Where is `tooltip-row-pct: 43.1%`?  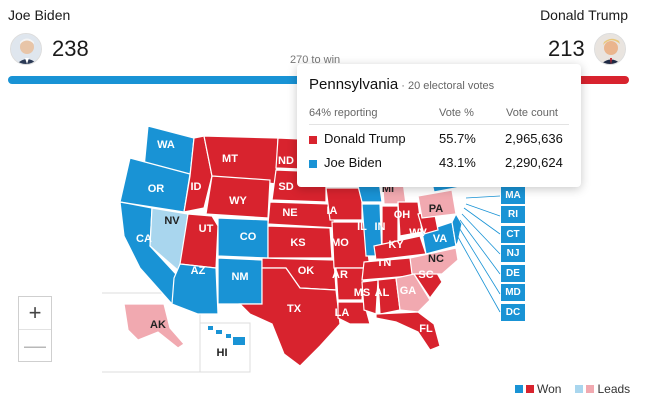
tooltip-row-pct: 43.1% is located at coordinates (457, 162).